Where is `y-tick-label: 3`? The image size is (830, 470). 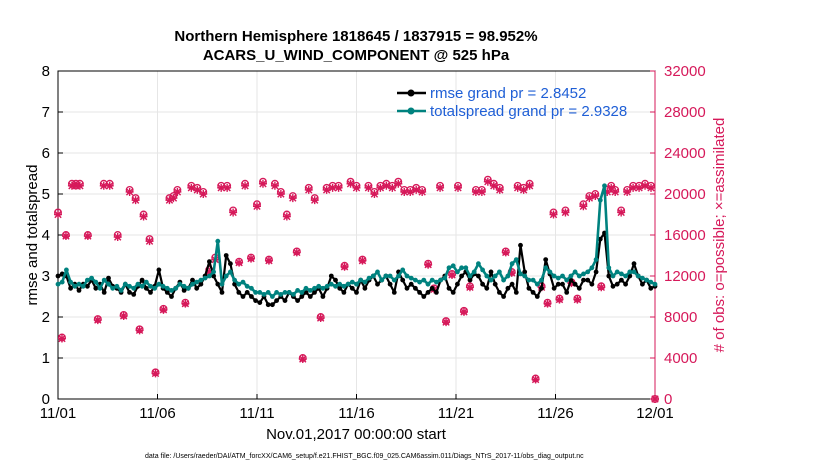
y-tick-label: 3 is located at coordinates (46, 276).